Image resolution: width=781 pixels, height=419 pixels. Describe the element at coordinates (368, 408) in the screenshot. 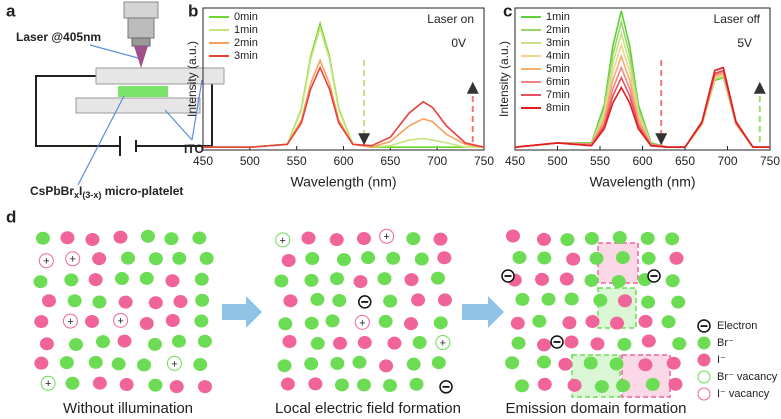

I see `caption: Local electric field formation` at that location.